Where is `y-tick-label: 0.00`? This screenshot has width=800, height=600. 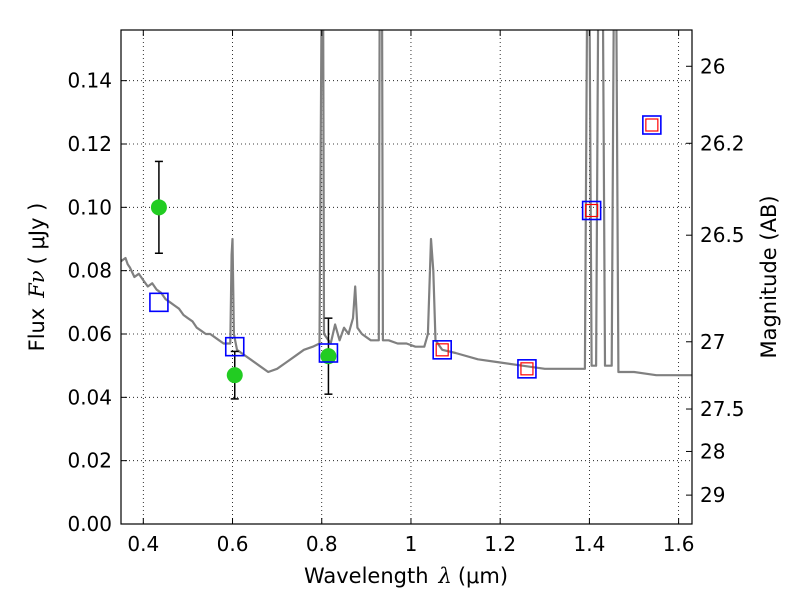 y-tick-label: 0.00 is located at coordinates (89, 524).